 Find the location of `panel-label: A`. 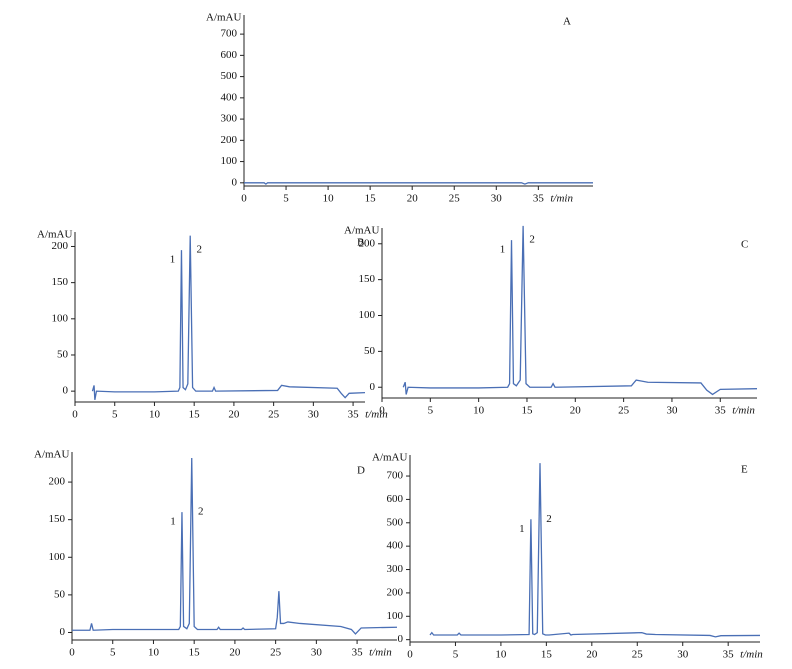

panel-label: A is located at coordinates (567, 22).